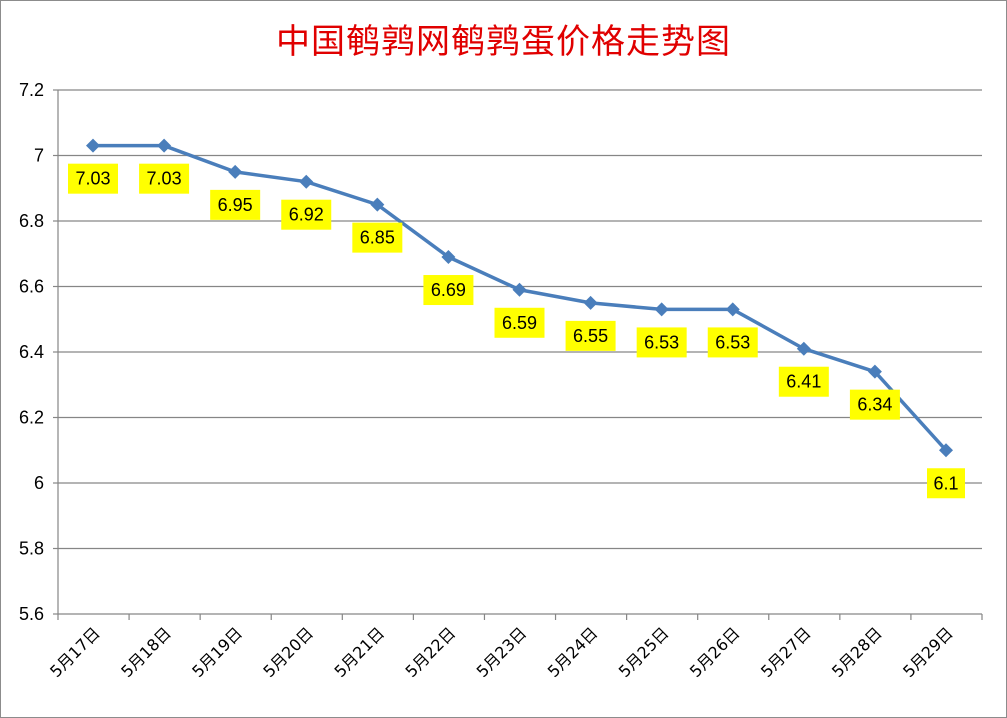  I want to click on x-tick-label: 5月26日, so click(715, 652).